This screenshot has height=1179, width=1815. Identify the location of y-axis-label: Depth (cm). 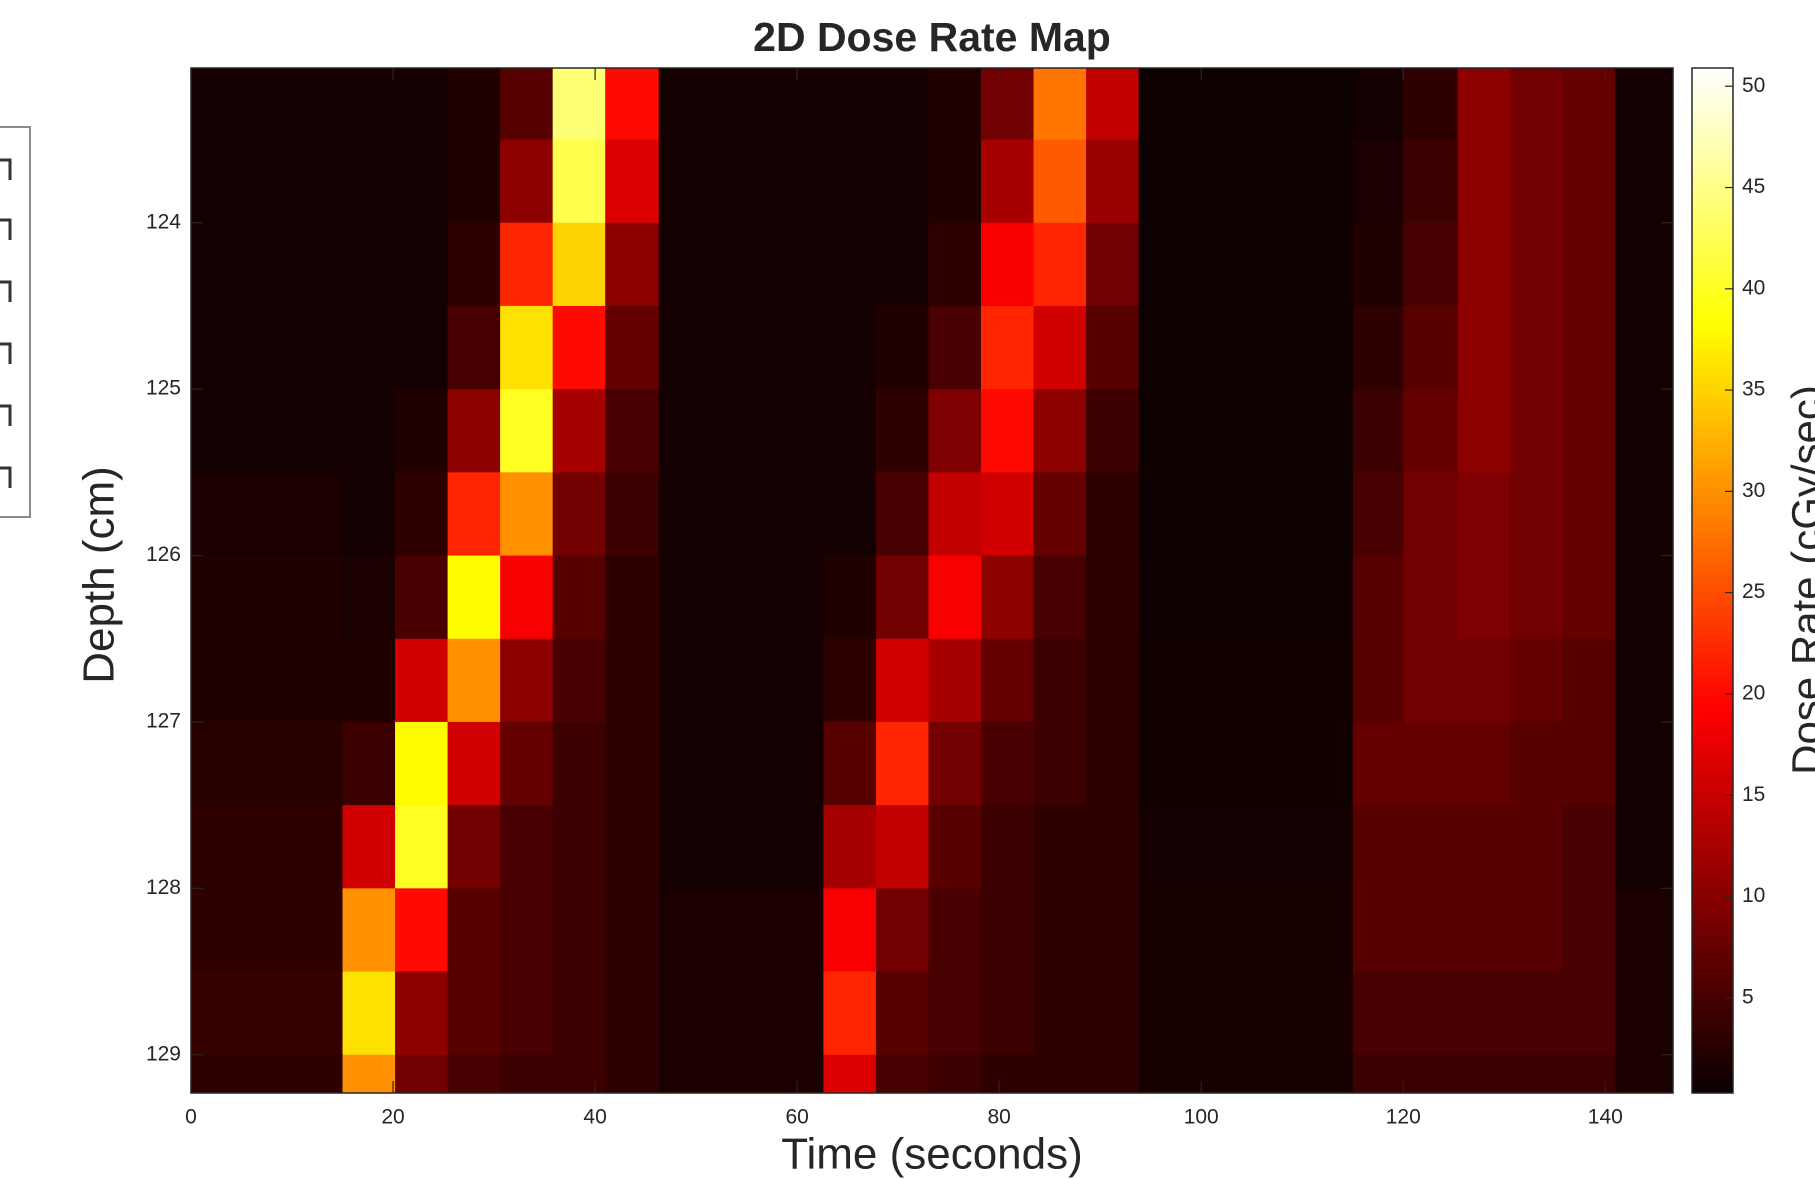
(99, 575).